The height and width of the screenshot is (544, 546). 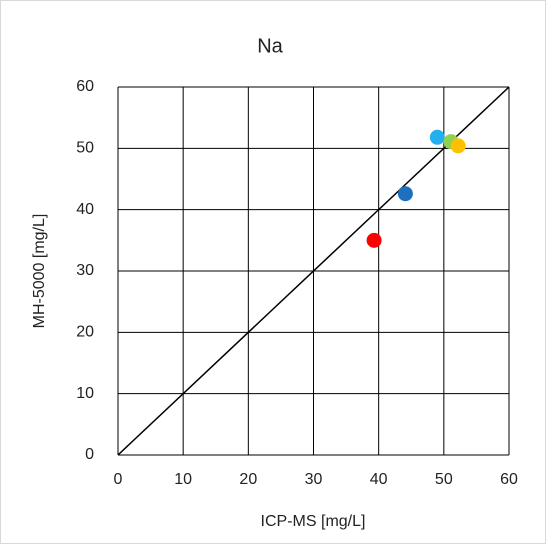 I want to click on y-tick-label: 60, so click(x=85, y=86).